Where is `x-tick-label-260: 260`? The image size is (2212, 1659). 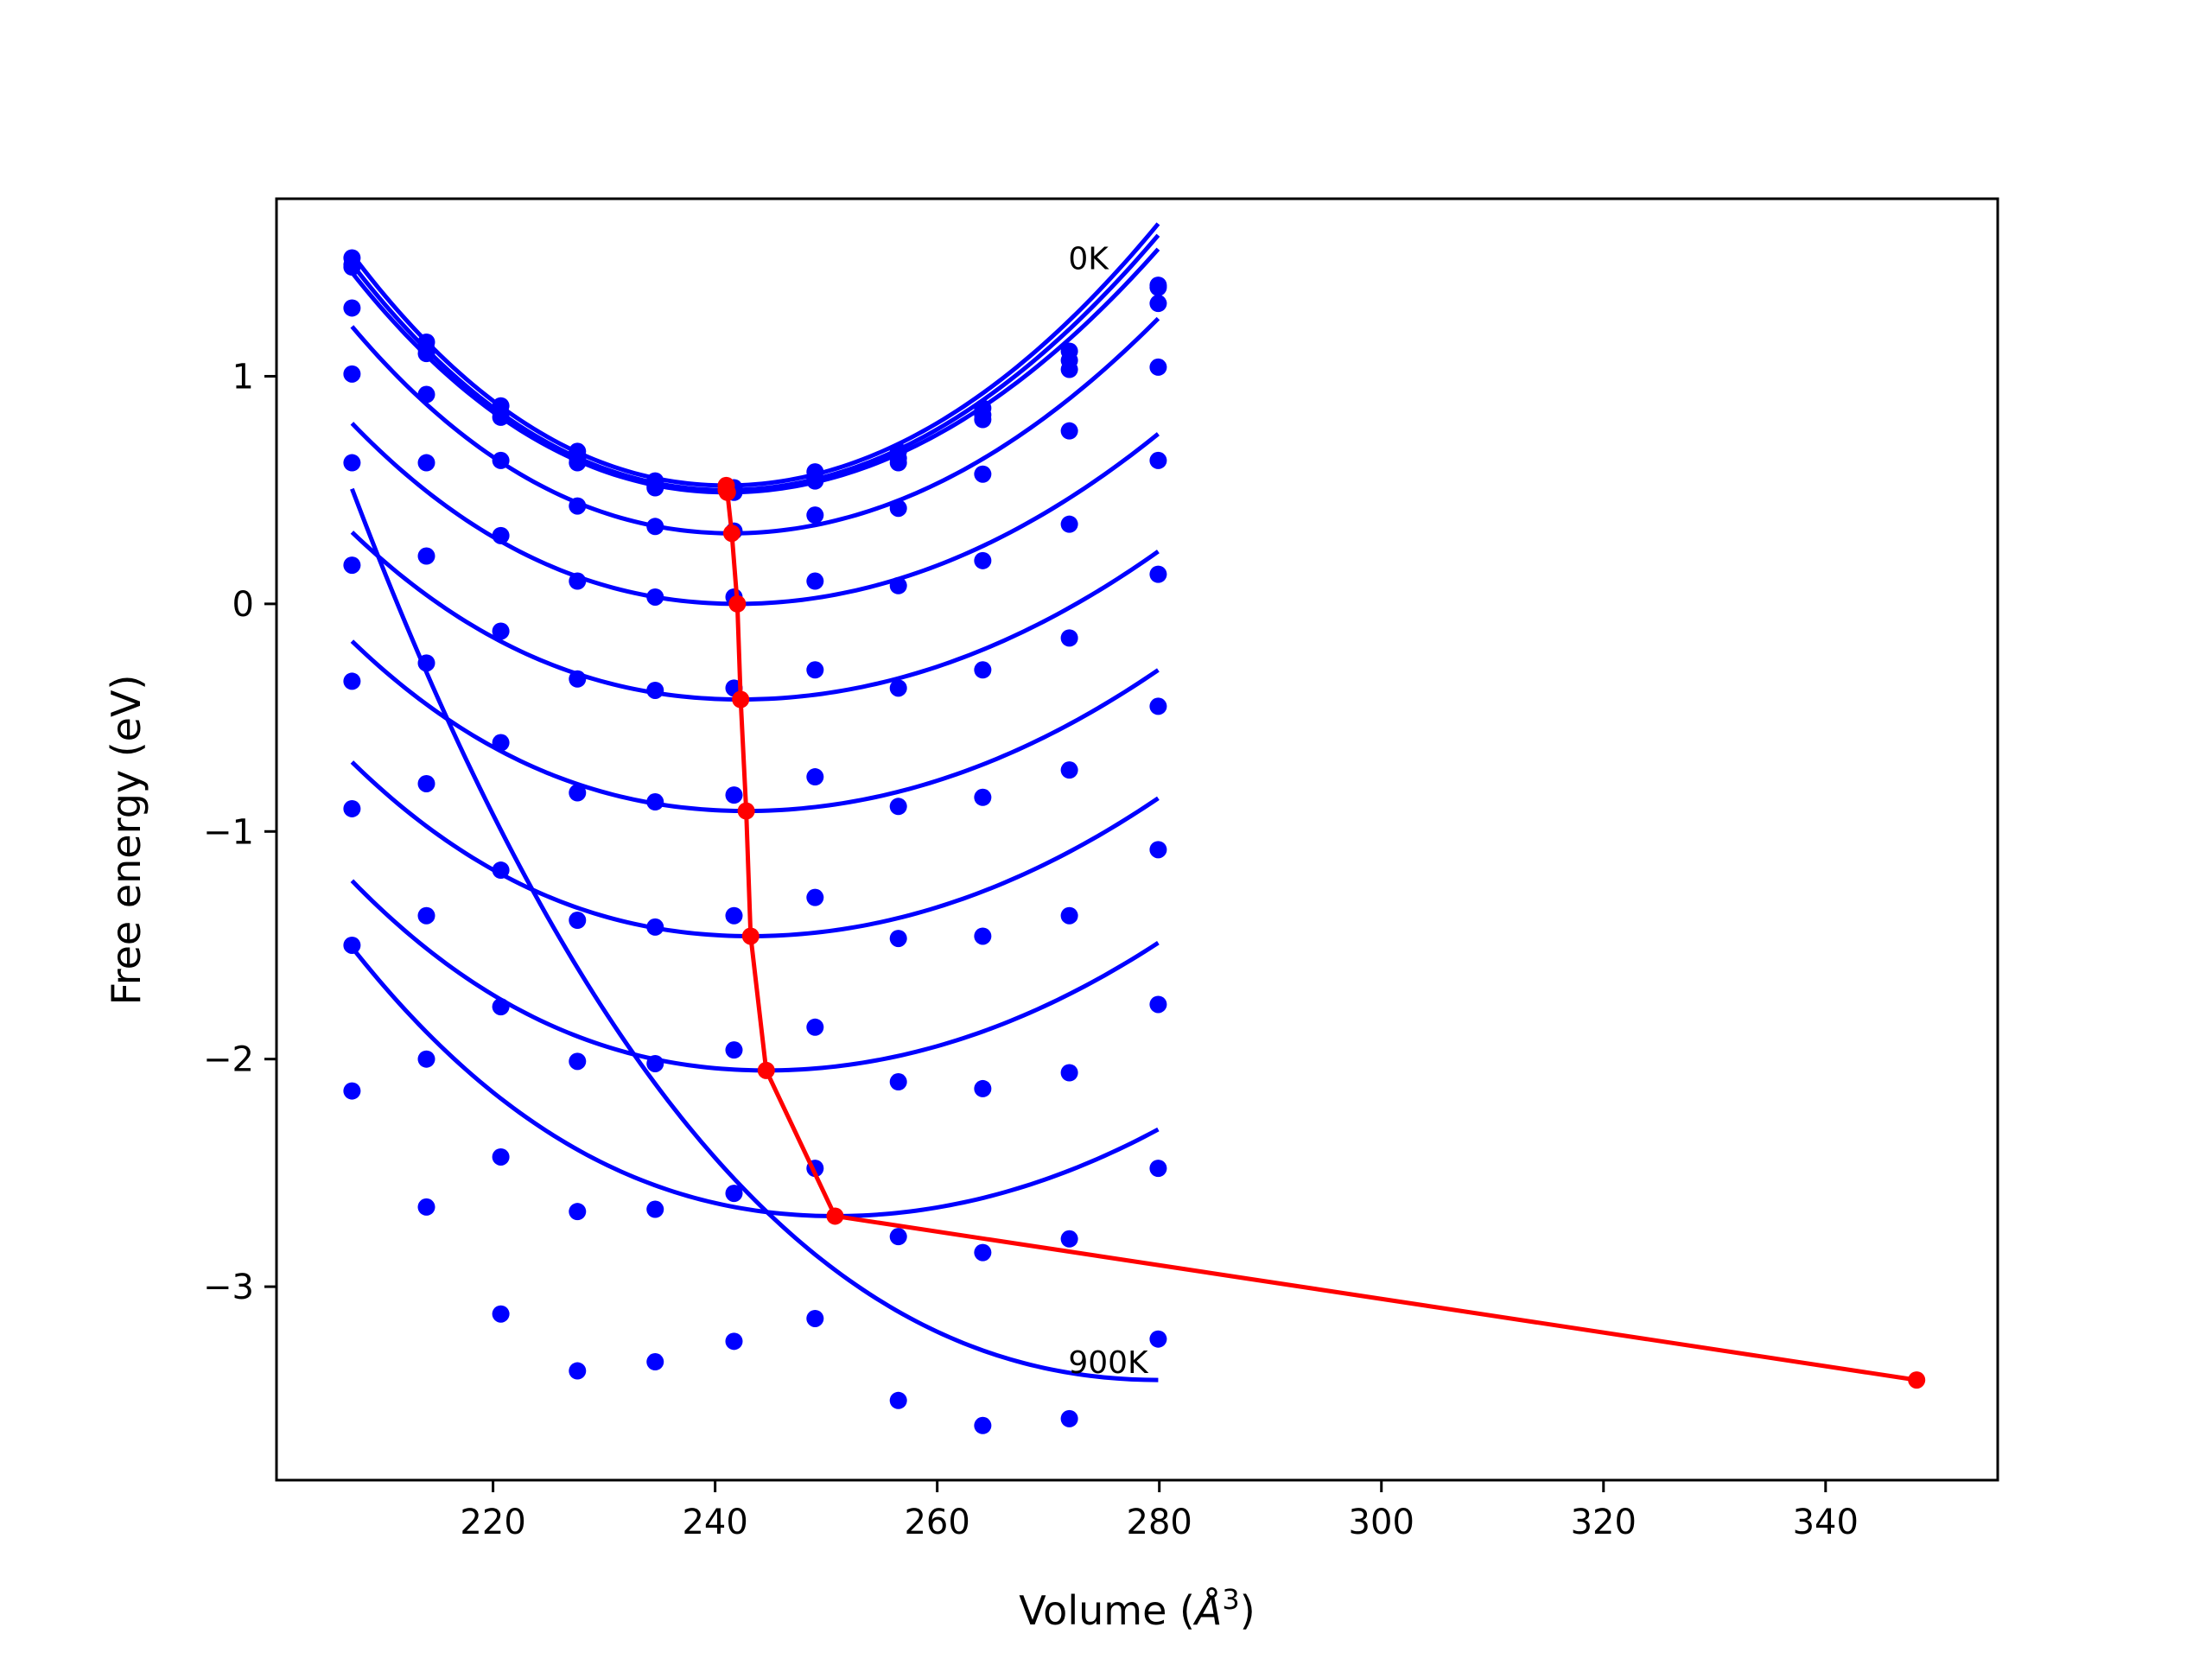
x-tick-label-260: 260 is located at coordinates (936, 1522).